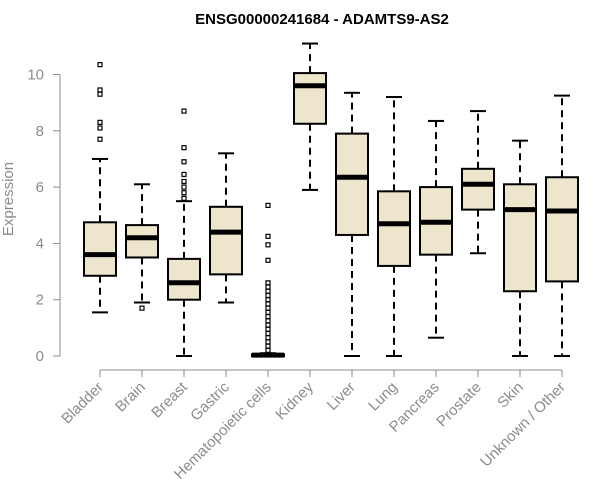 The width and height of the screenshot is (600, 500). What do you see at coordinates (40, 356) in the screenshot?
I see `y-tick-label-0: 0` at bounding box center [40, 356].